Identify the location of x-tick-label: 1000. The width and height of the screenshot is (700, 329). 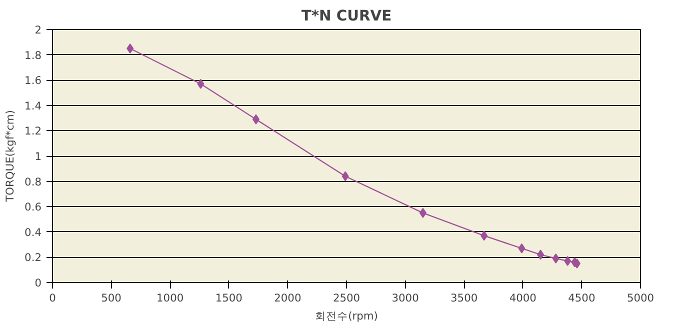
(170, 298).